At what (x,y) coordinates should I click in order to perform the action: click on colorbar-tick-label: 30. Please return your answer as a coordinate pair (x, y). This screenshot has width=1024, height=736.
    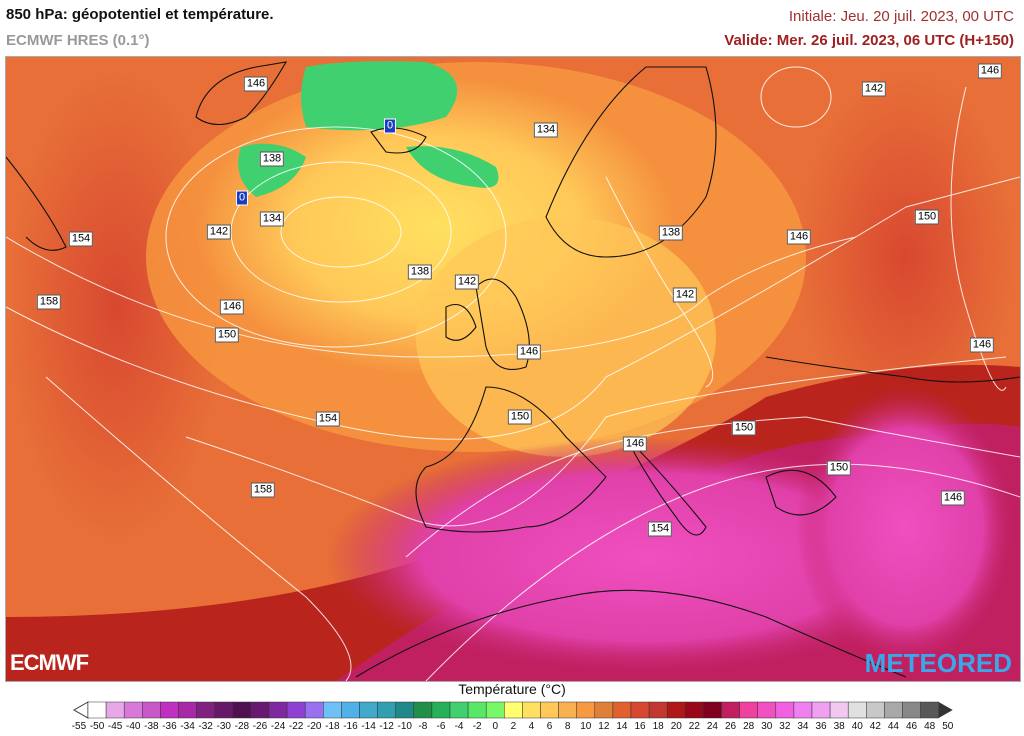
    Looking at the image, I should click on (767, 726).